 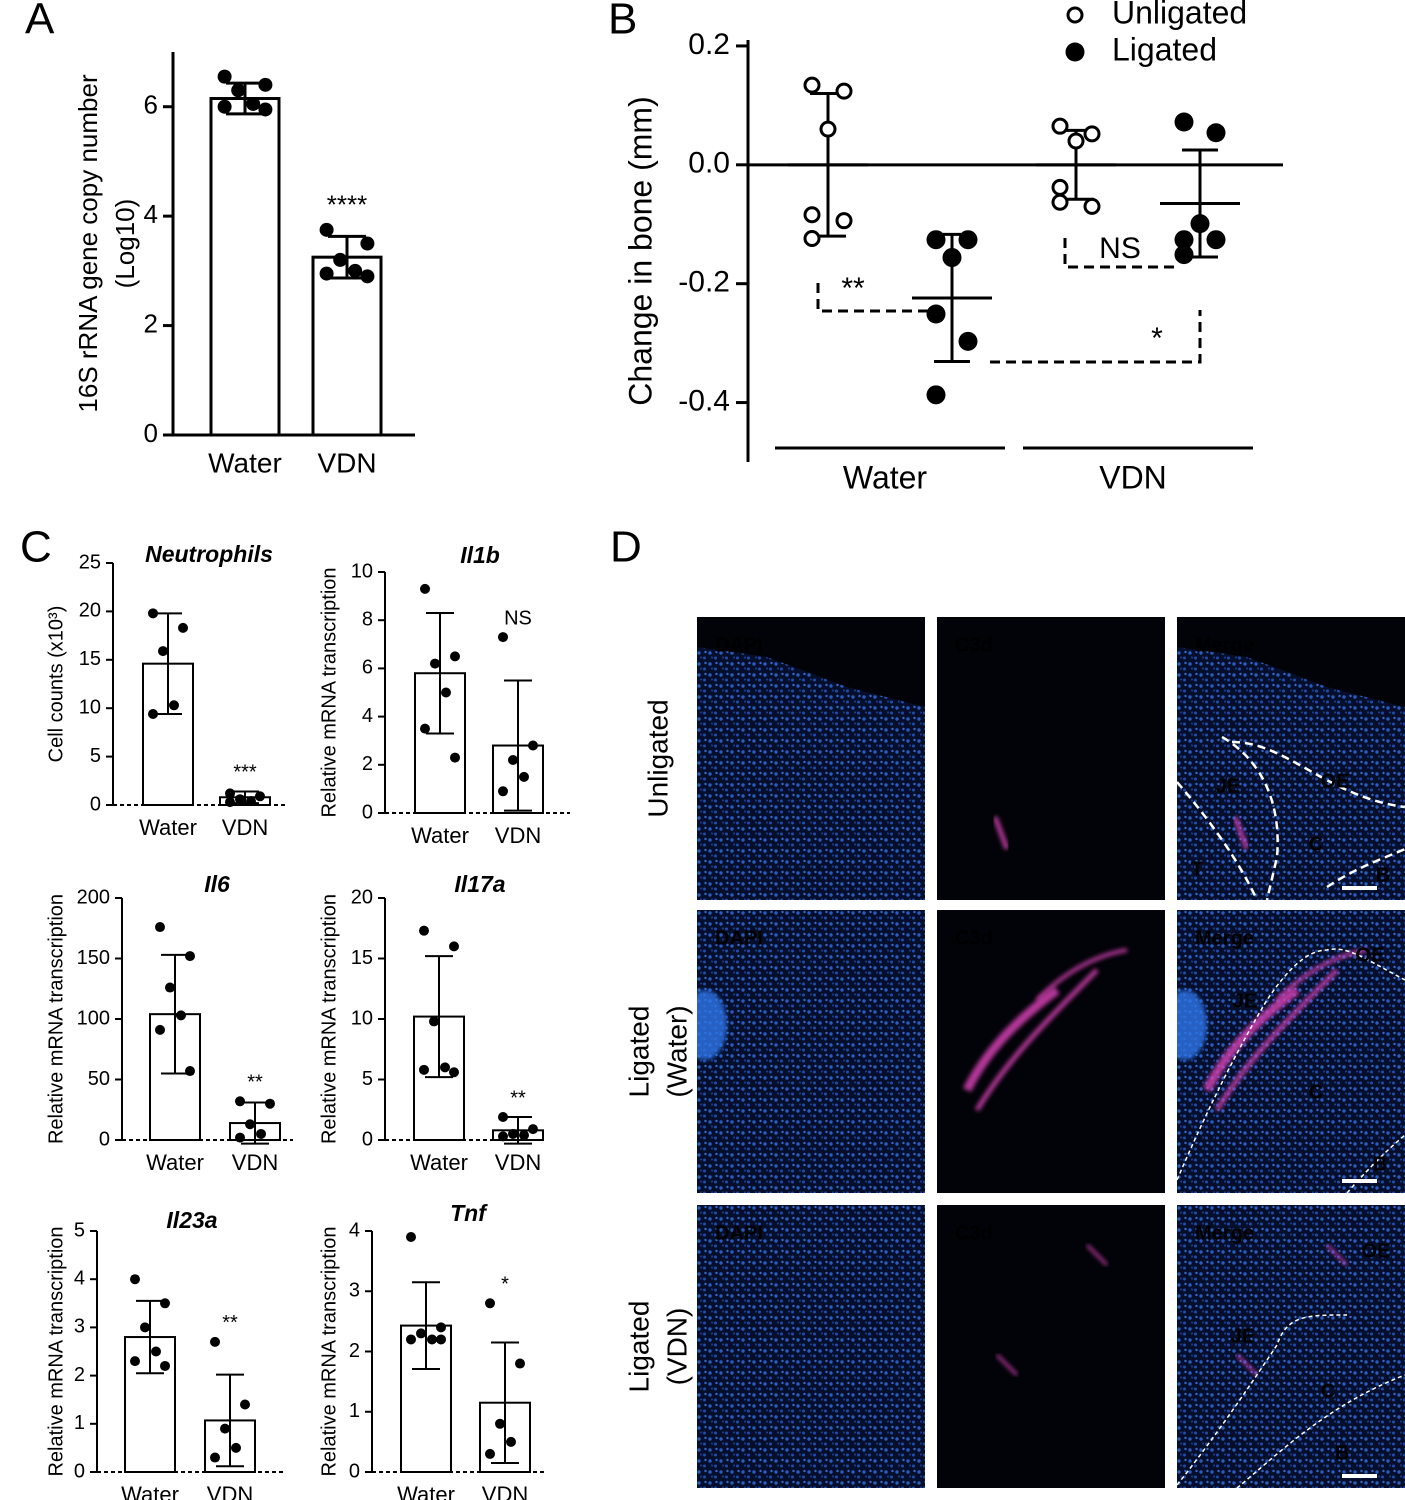 What do you see at coordinates (90, 562) in the screenshot?
I see `y-tick-label: 25` at bounding box center [90, 562].